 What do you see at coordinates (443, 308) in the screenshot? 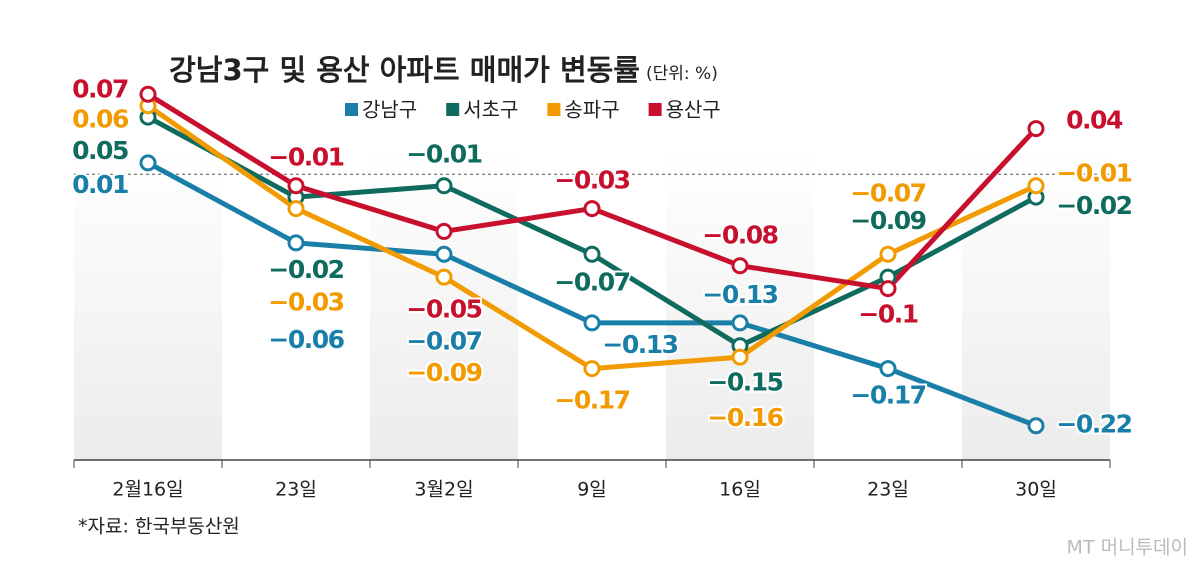
I see `value-label: −0.05` at bounding box center [443, 308].